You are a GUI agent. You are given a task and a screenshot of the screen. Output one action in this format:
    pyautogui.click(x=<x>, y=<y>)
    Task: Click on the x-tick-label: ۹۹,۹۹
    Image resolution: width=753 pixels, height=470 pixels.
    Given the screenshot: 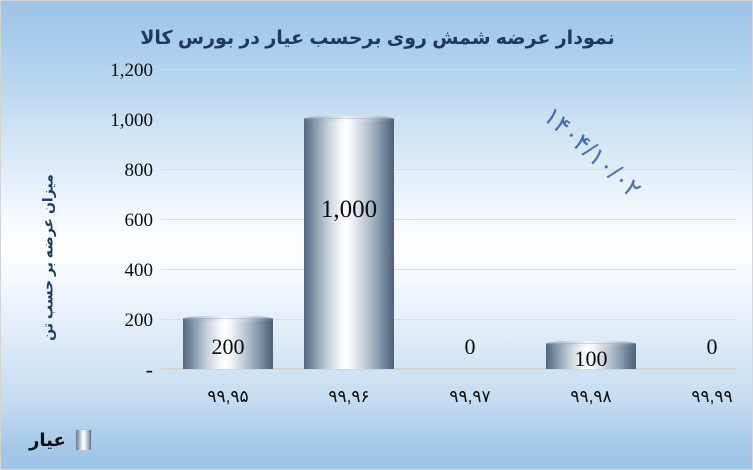 What is the action you would take?
    pyautogui.click(x=712, y=396)
    